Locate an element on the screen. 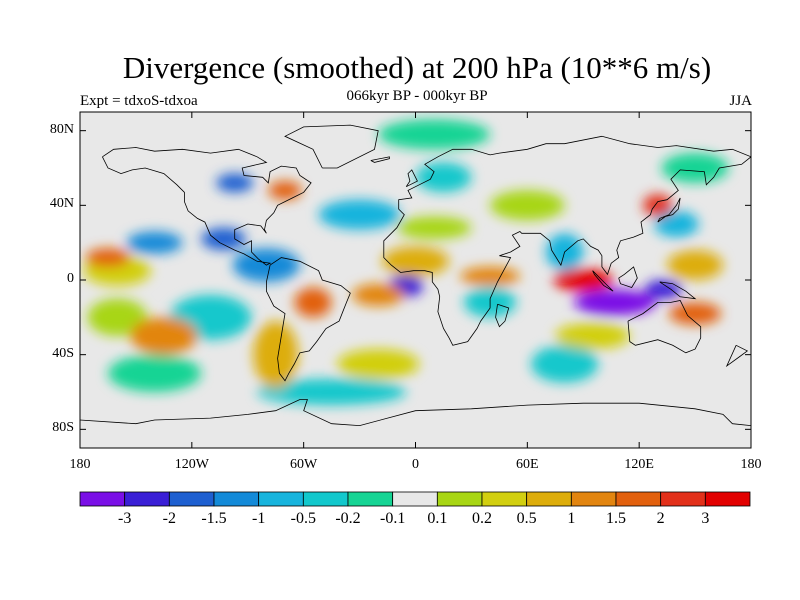 This screenshot has height=600, width=800. latitude-tick-label: 40N is located at coordinates (61, 204).